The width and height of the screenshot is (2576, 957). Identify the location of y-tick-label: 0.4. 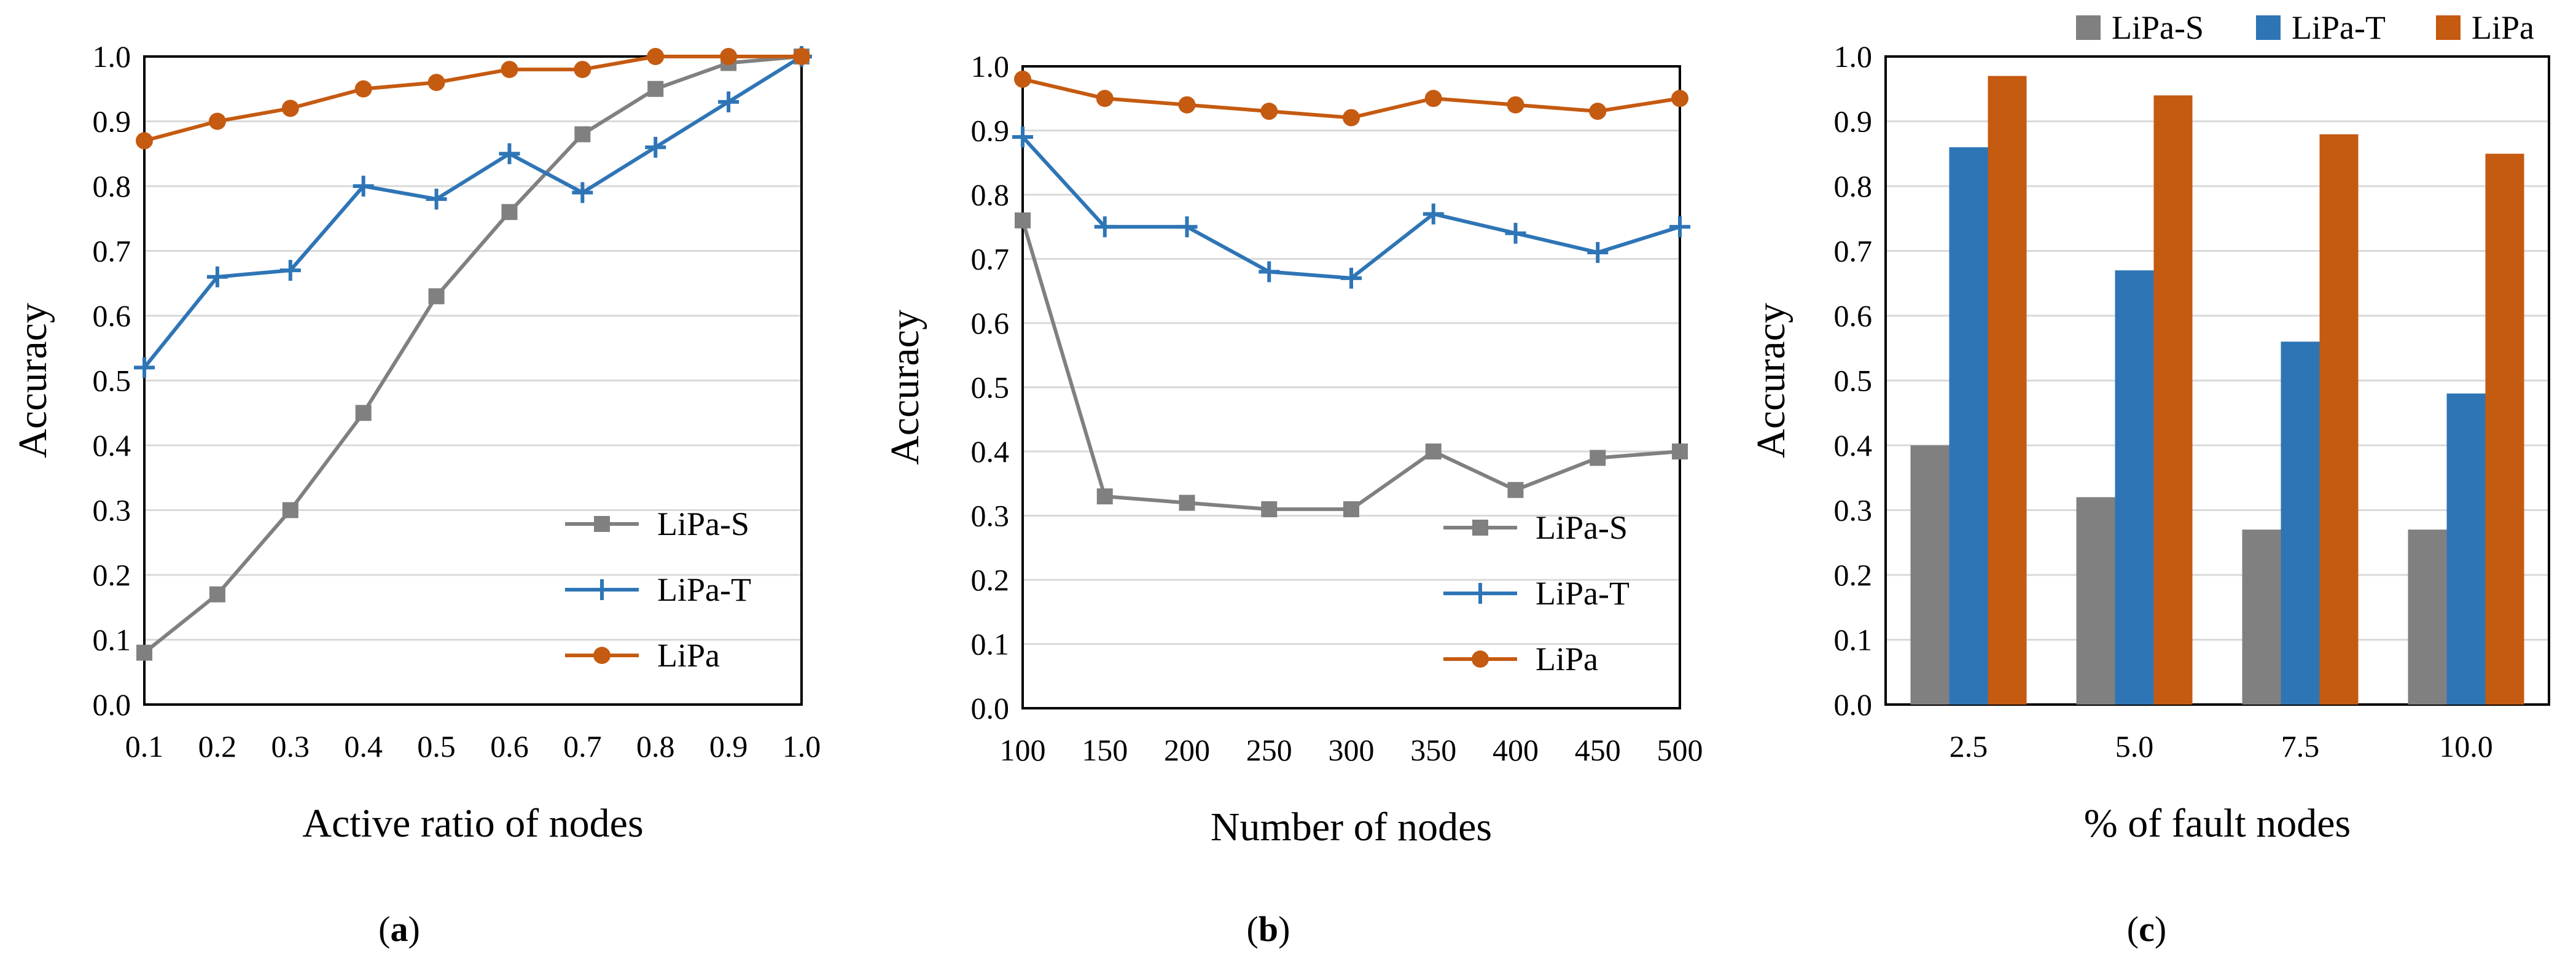
(990, 451).